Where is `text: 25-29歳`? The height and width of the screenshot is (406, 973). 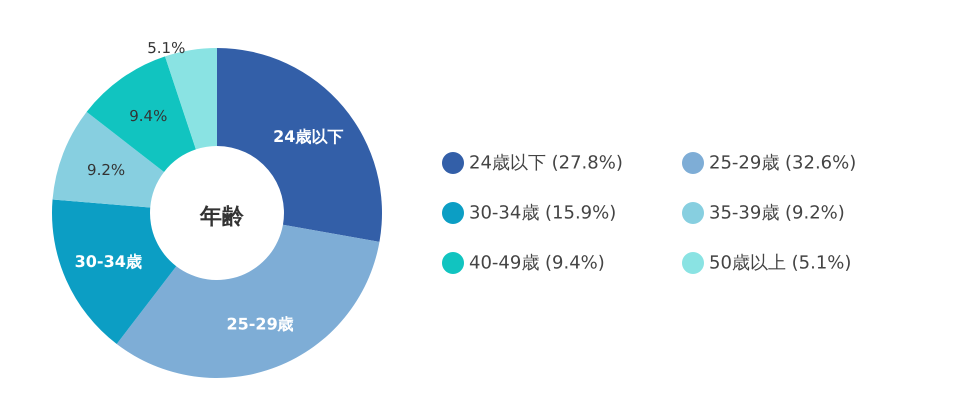
text: 25-29歳 is located at coordinates (260, 324).